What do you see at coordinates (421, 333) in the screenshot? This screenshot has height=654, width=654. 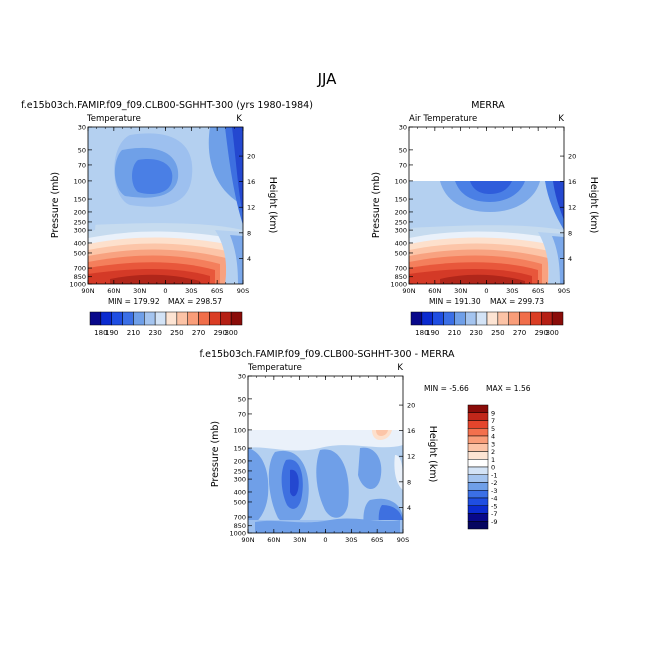 I see `panel-merra-colorbar-label: 180` at bounding box center [421, 333].